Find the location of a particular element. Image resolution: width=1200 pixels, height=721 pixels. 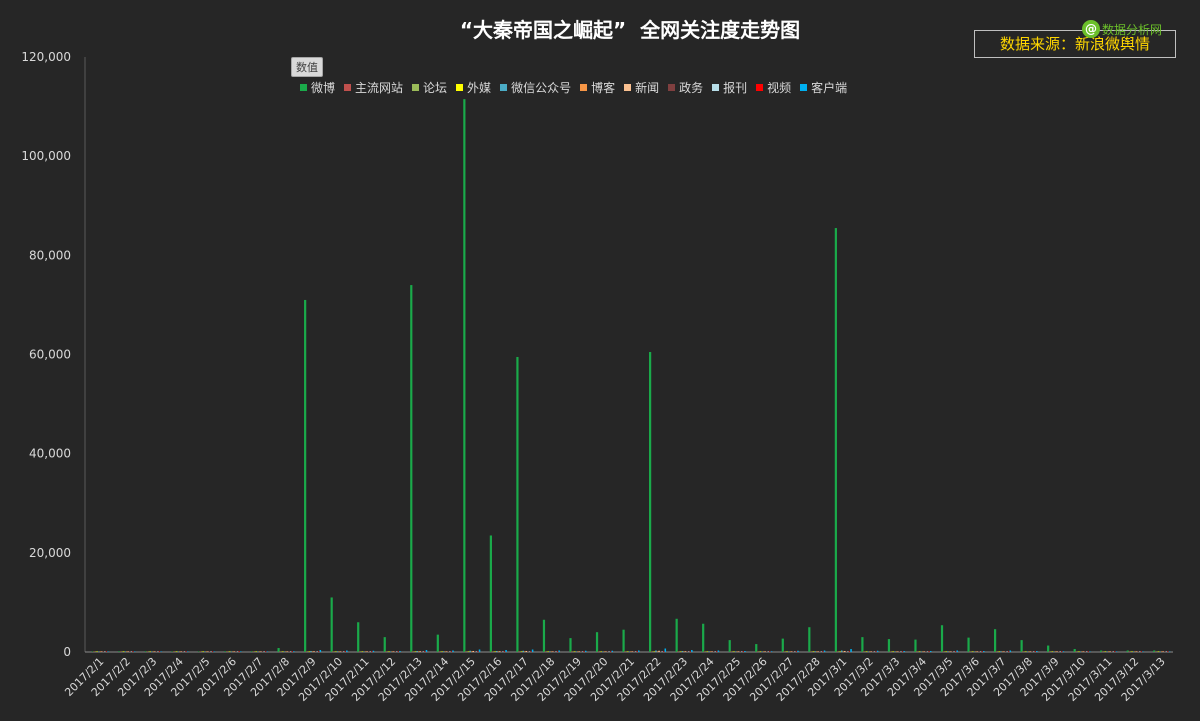

legend-item: 报刊 is located at coordinates (729, 87).